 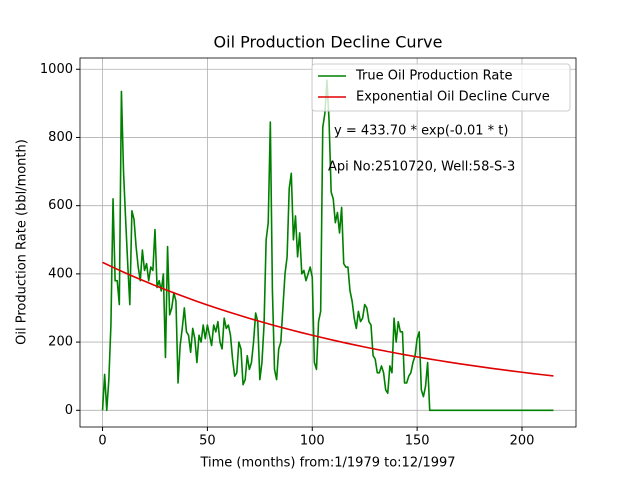 I want to click on y-tick-label: 0, so click(x=69, y=410).